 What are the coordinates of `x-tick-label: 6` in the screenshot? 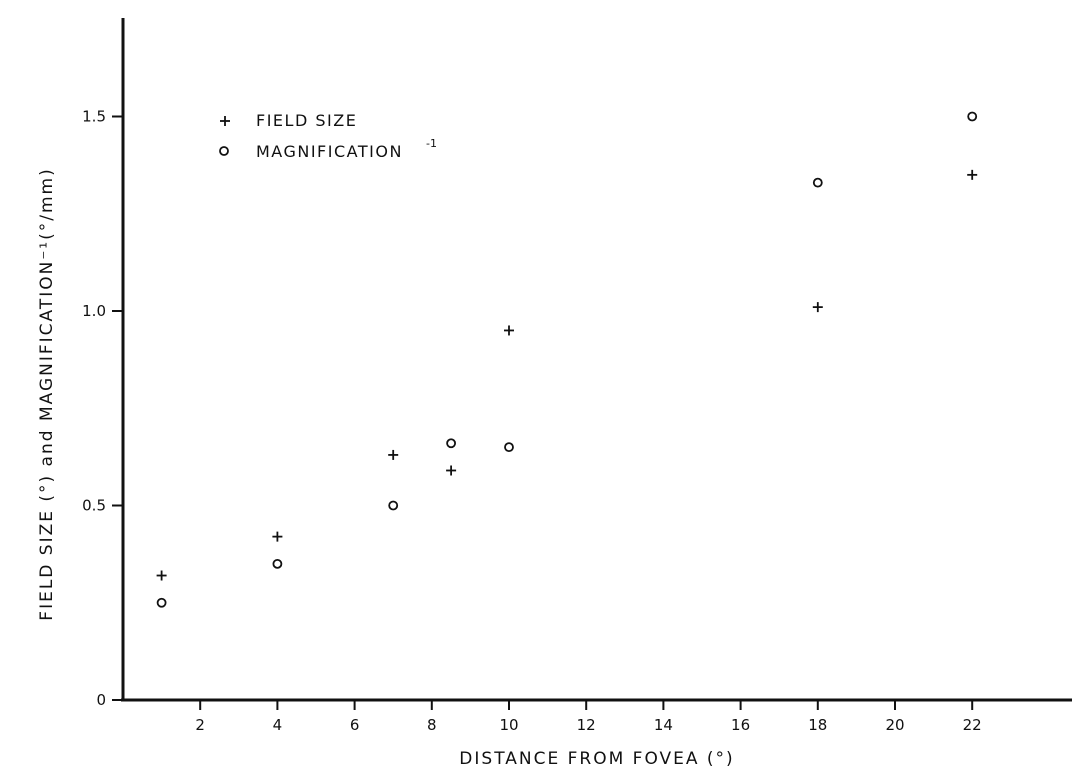 It's located at (355, 725).